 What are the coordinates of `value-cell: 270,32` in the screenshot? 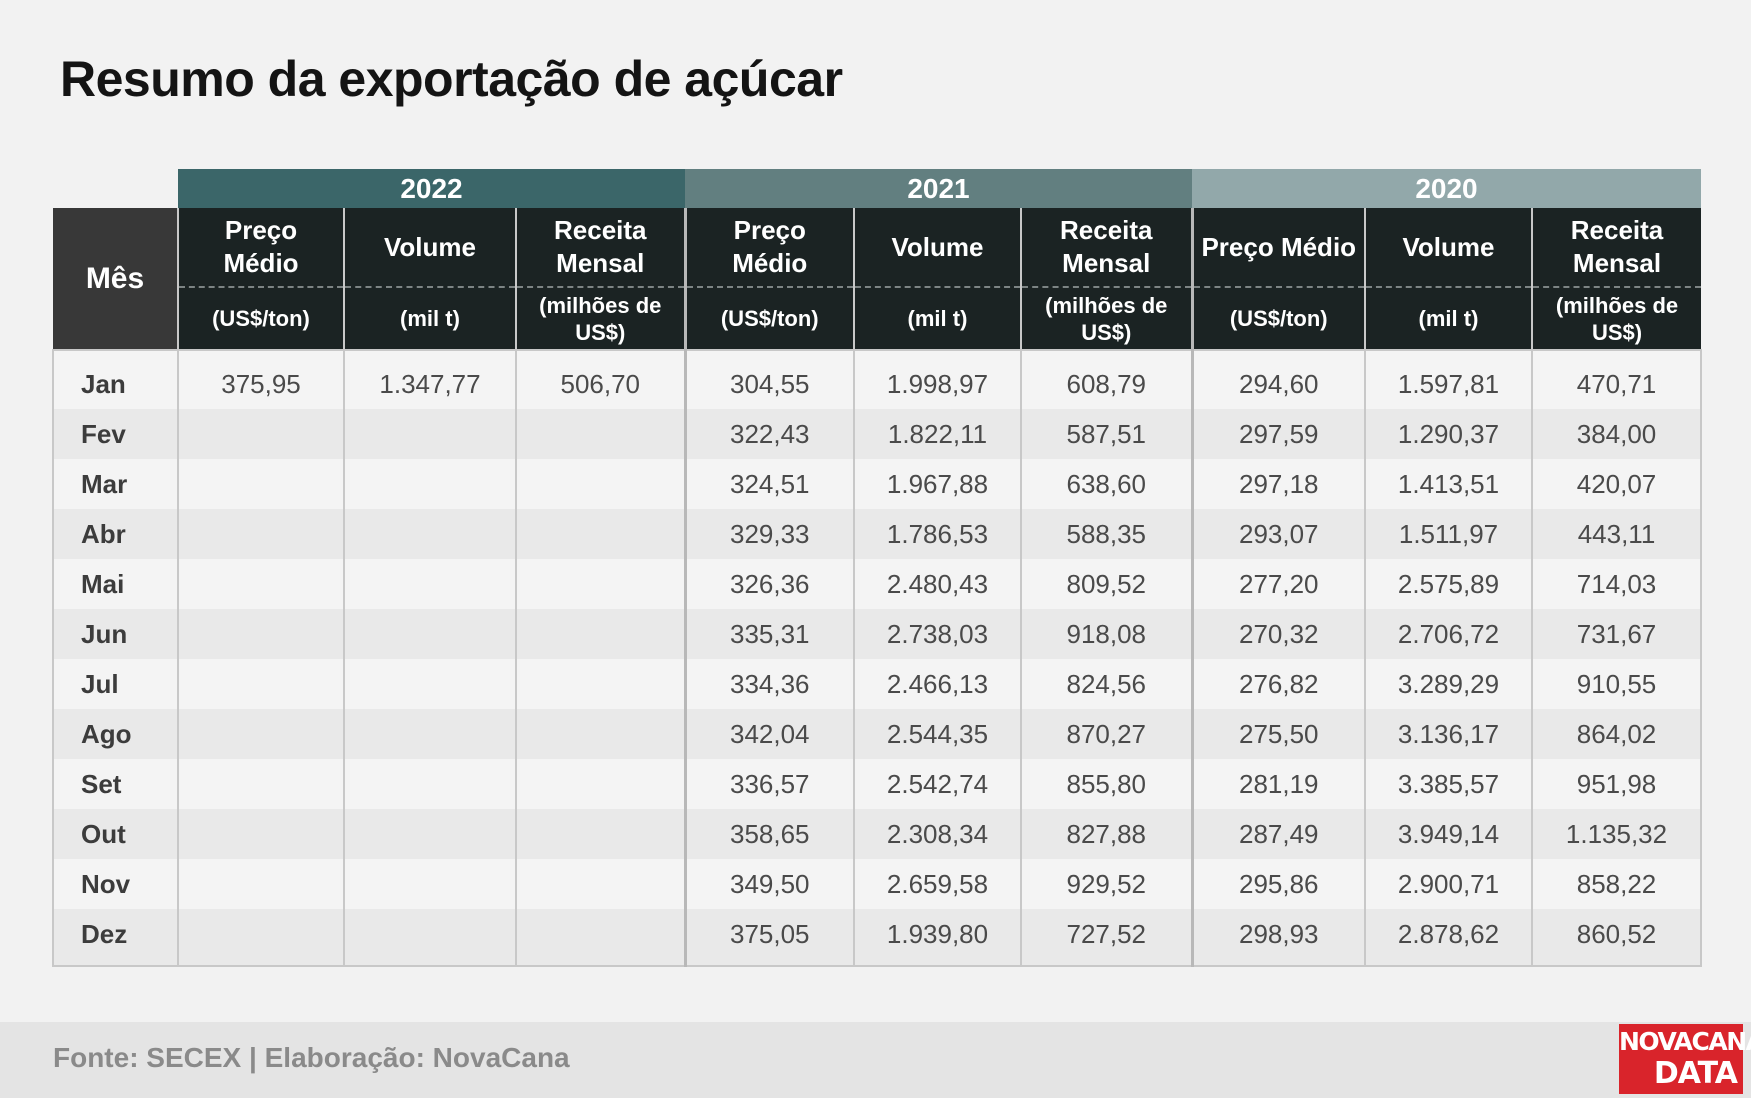 It's located at (1279, 634).